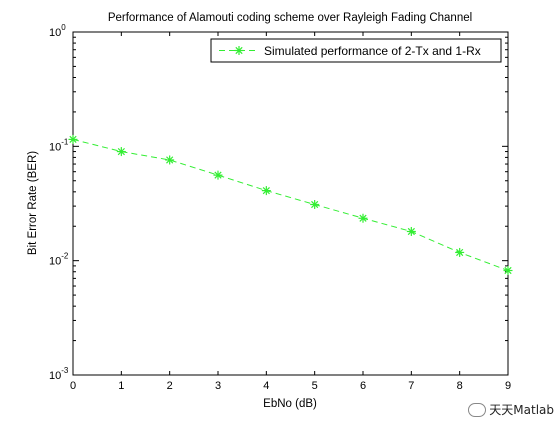 Image resolution: width=560 pixels, height=425 pixels. Describe the element at coordinates (59, 374) in the screenshot. I see `y-tick-label: 10⁻³` at that location.